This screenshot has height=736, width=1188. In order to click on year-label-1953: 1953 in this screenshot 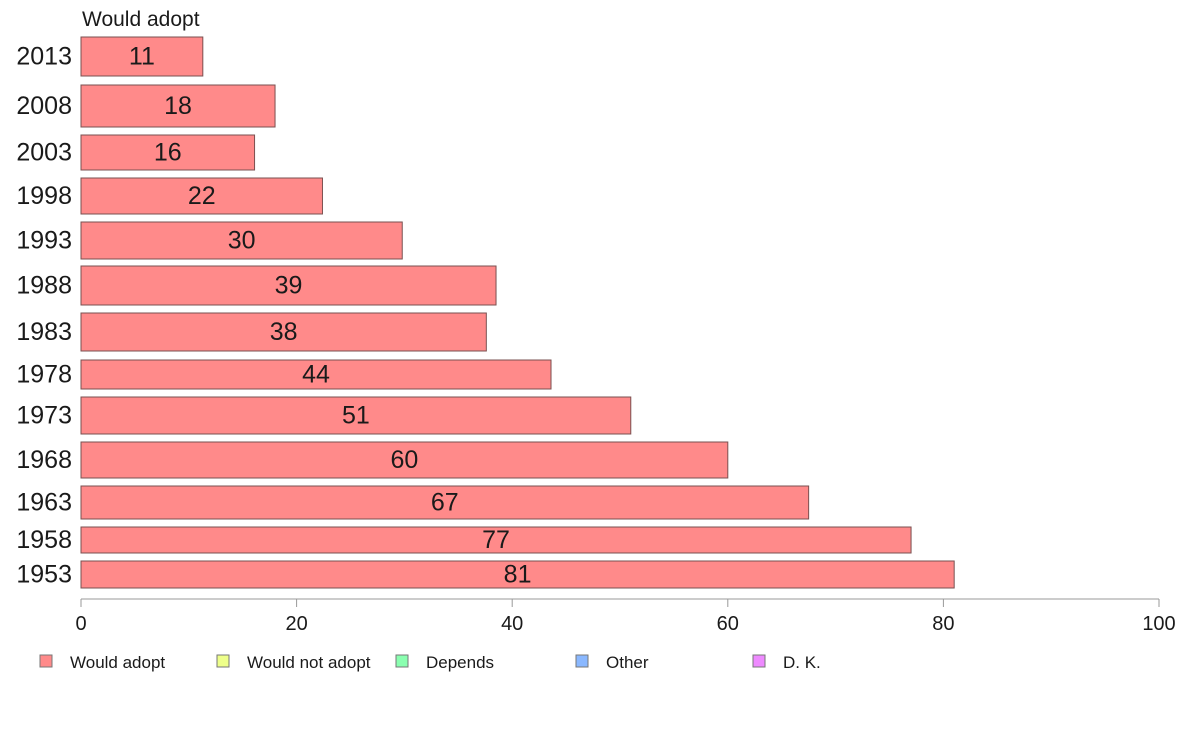, I will do `click(44, 575)`.